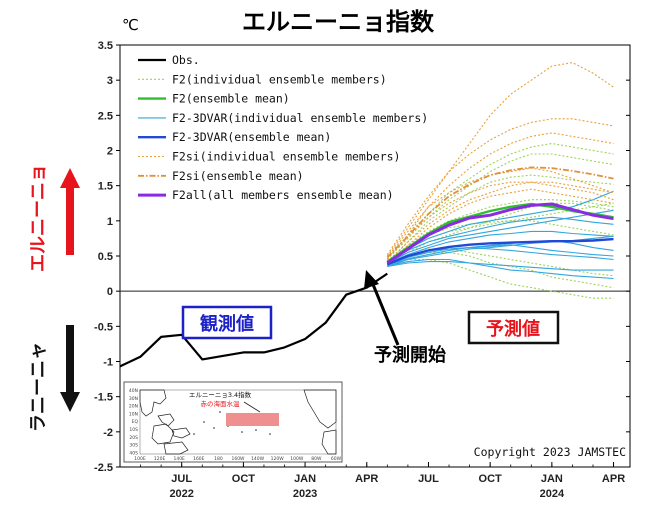 The width and height of the screenshot is (664, 511). What do you see at coordinates (258, 459) in the screenshot?
I see `inset-lon-label: 140W` at bounding box center [258, 459].